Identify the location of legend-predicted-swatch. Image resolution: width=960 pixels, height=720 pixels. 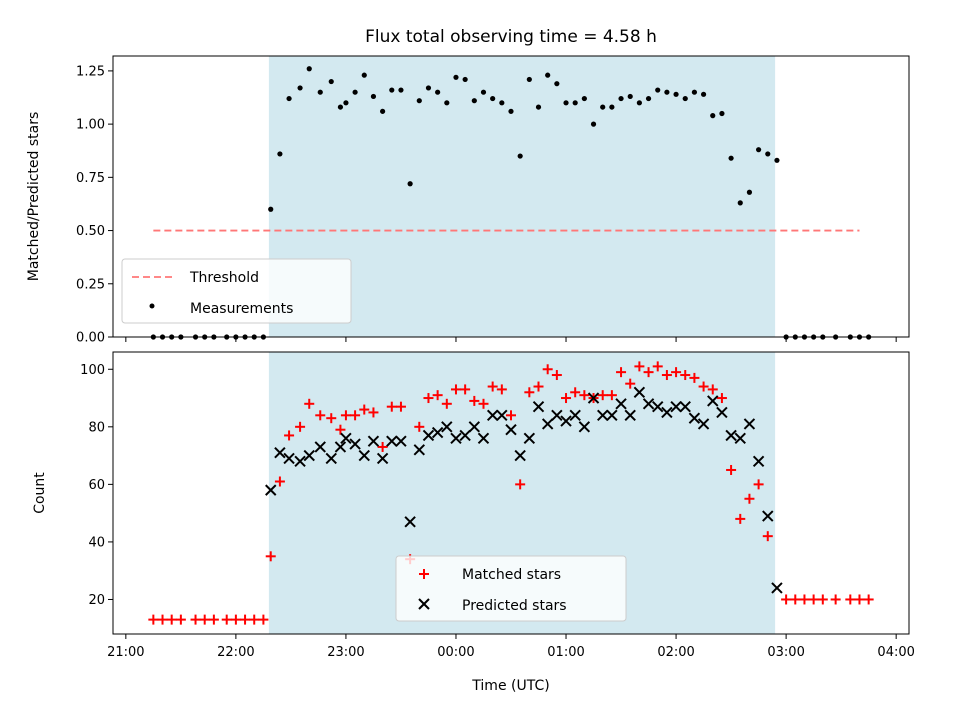
(424, 604).